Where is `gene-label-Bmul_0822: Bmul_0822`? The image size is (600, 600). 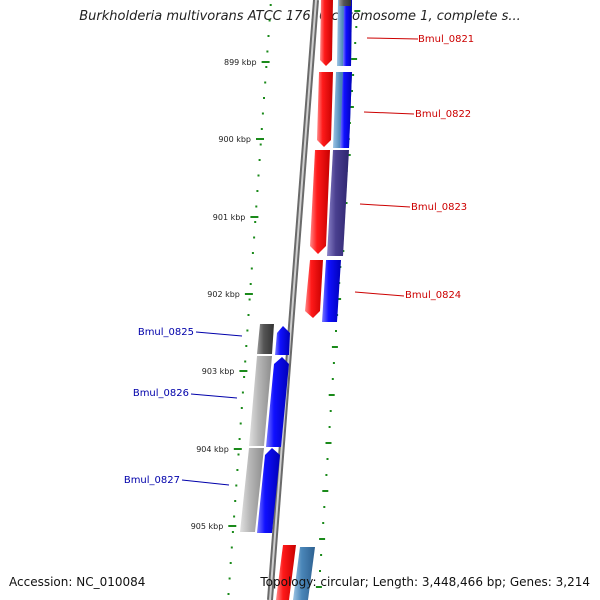 gene-label-Bmul_0822: Bmul_0822 is located at coordinates (443, 114).